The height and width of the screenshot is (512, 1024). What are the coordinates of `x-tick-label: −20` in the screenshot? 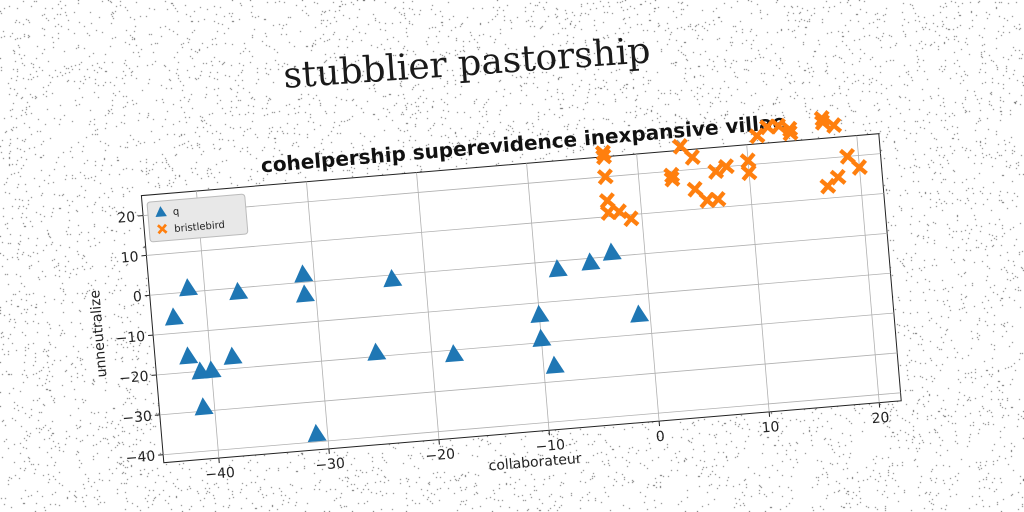 It's located at (440, 455).